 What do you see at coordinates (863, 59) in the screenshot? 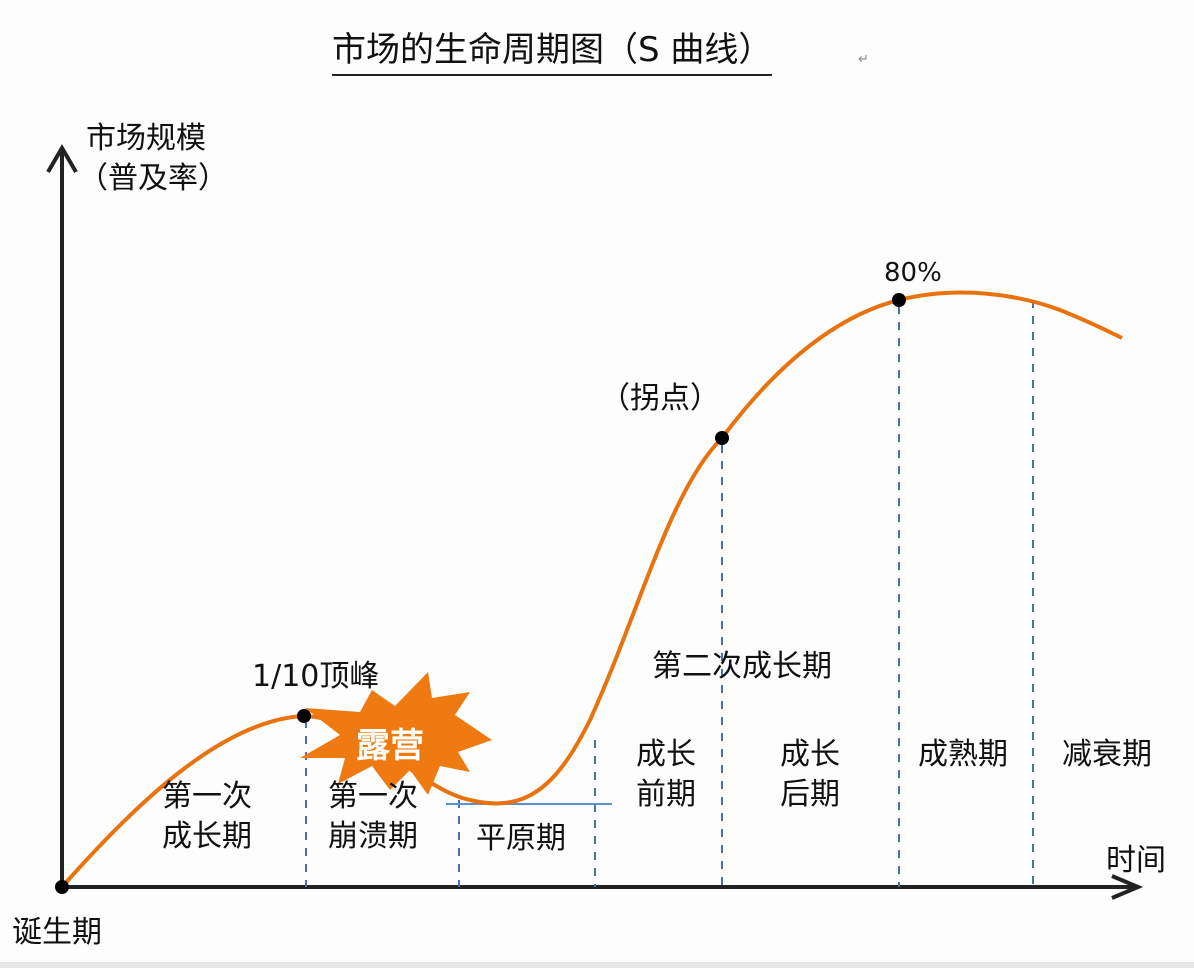
I see `return-mark: ↵` at bounding box center [863, 59].